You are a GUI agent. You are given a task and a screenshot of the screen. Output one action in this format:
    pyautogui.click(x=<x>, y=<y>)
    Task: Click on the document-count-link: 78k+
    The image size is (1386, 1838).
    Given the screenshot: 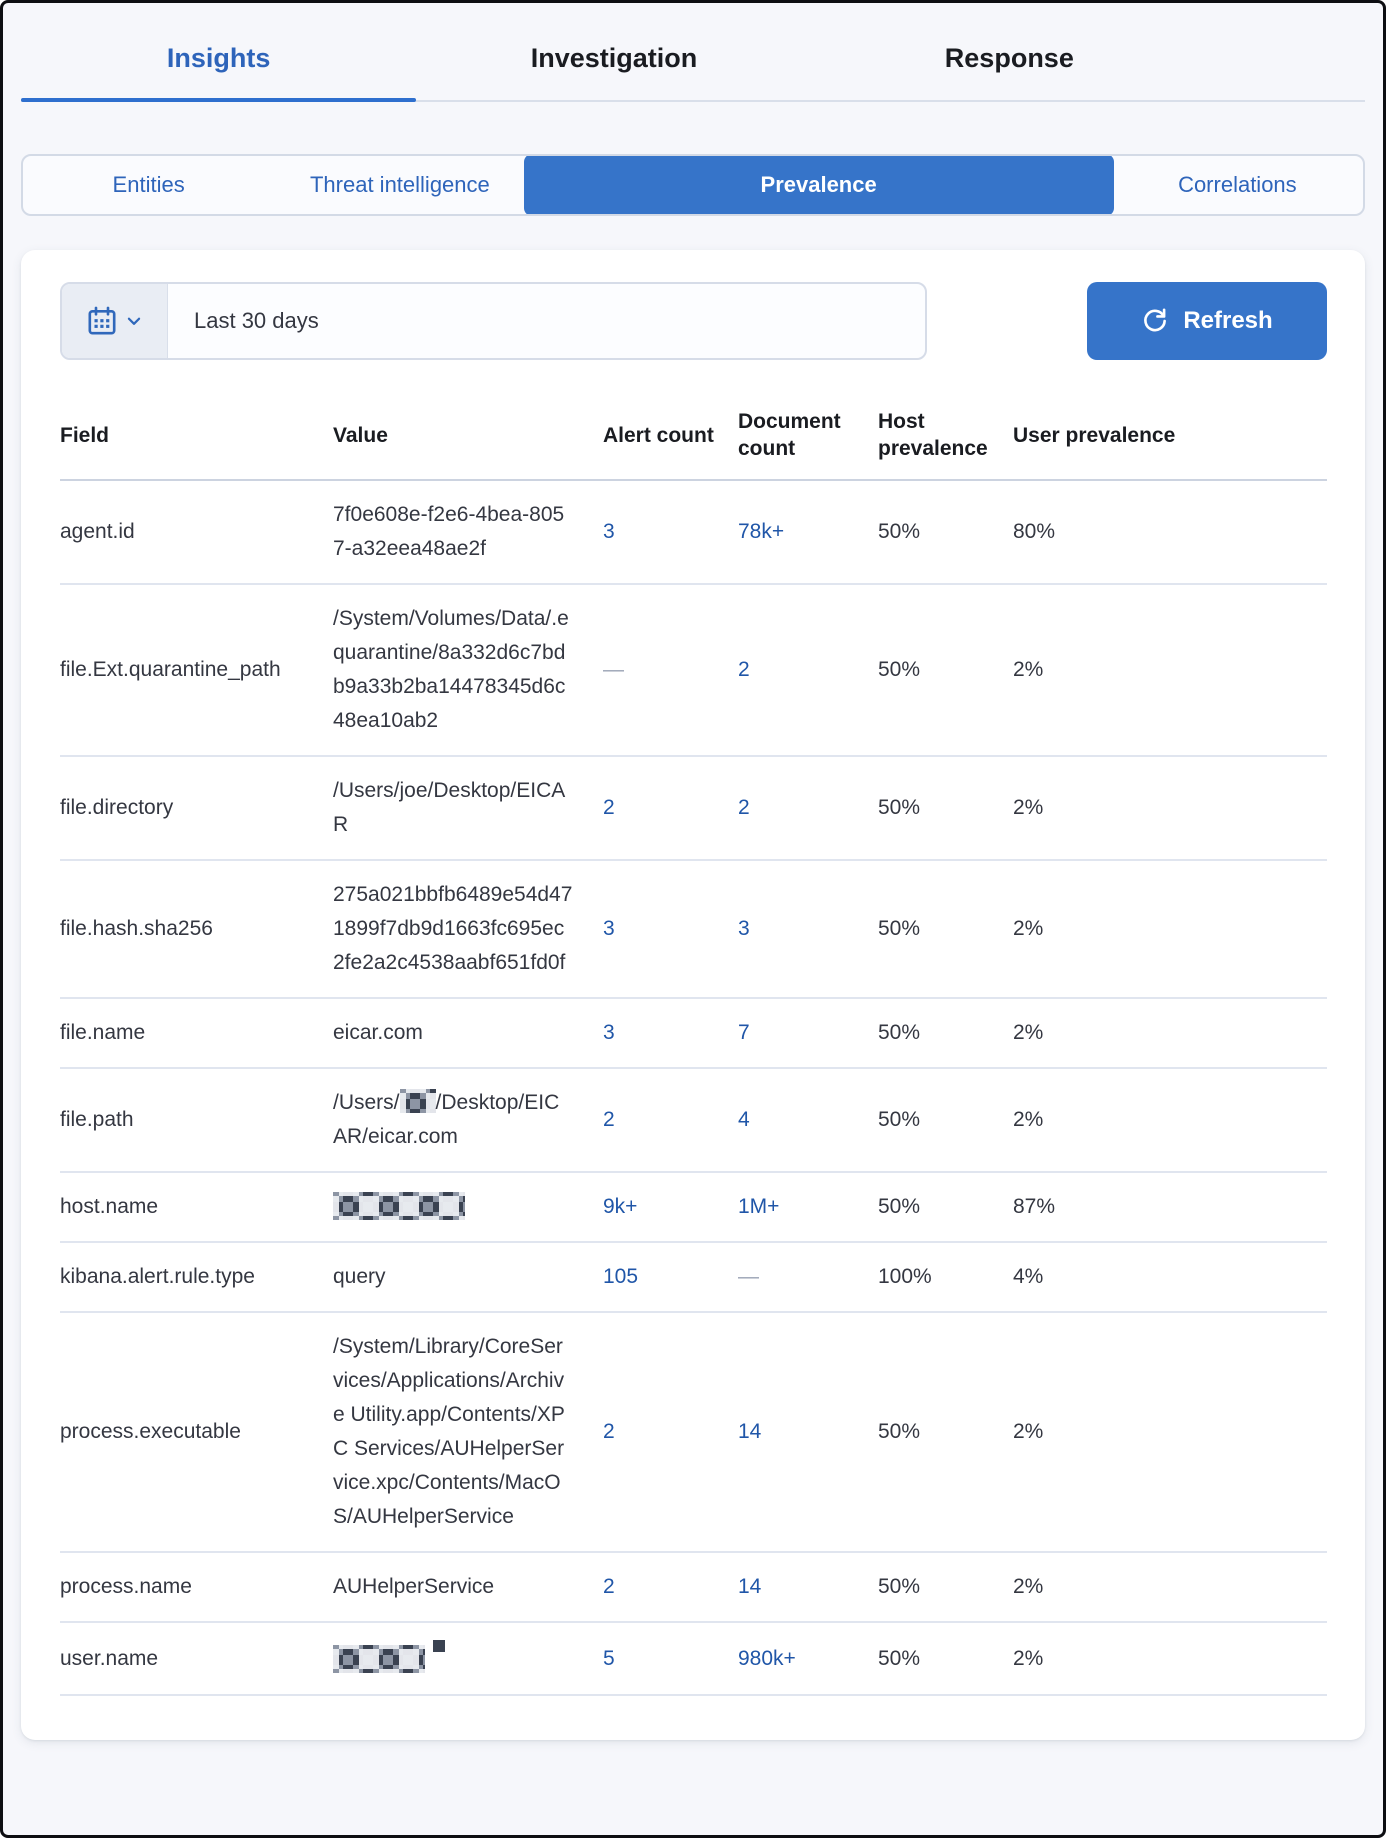 What is the action you would take?
    pyautogui.click(x=761, y=531)
    